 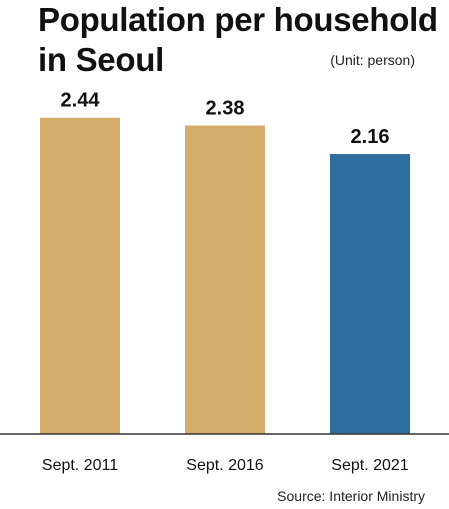 What do you see at coordinates (225, 465) in the screenshot?
I see `category-label-2: Sept. 2016` at bounding box center [225, 465].